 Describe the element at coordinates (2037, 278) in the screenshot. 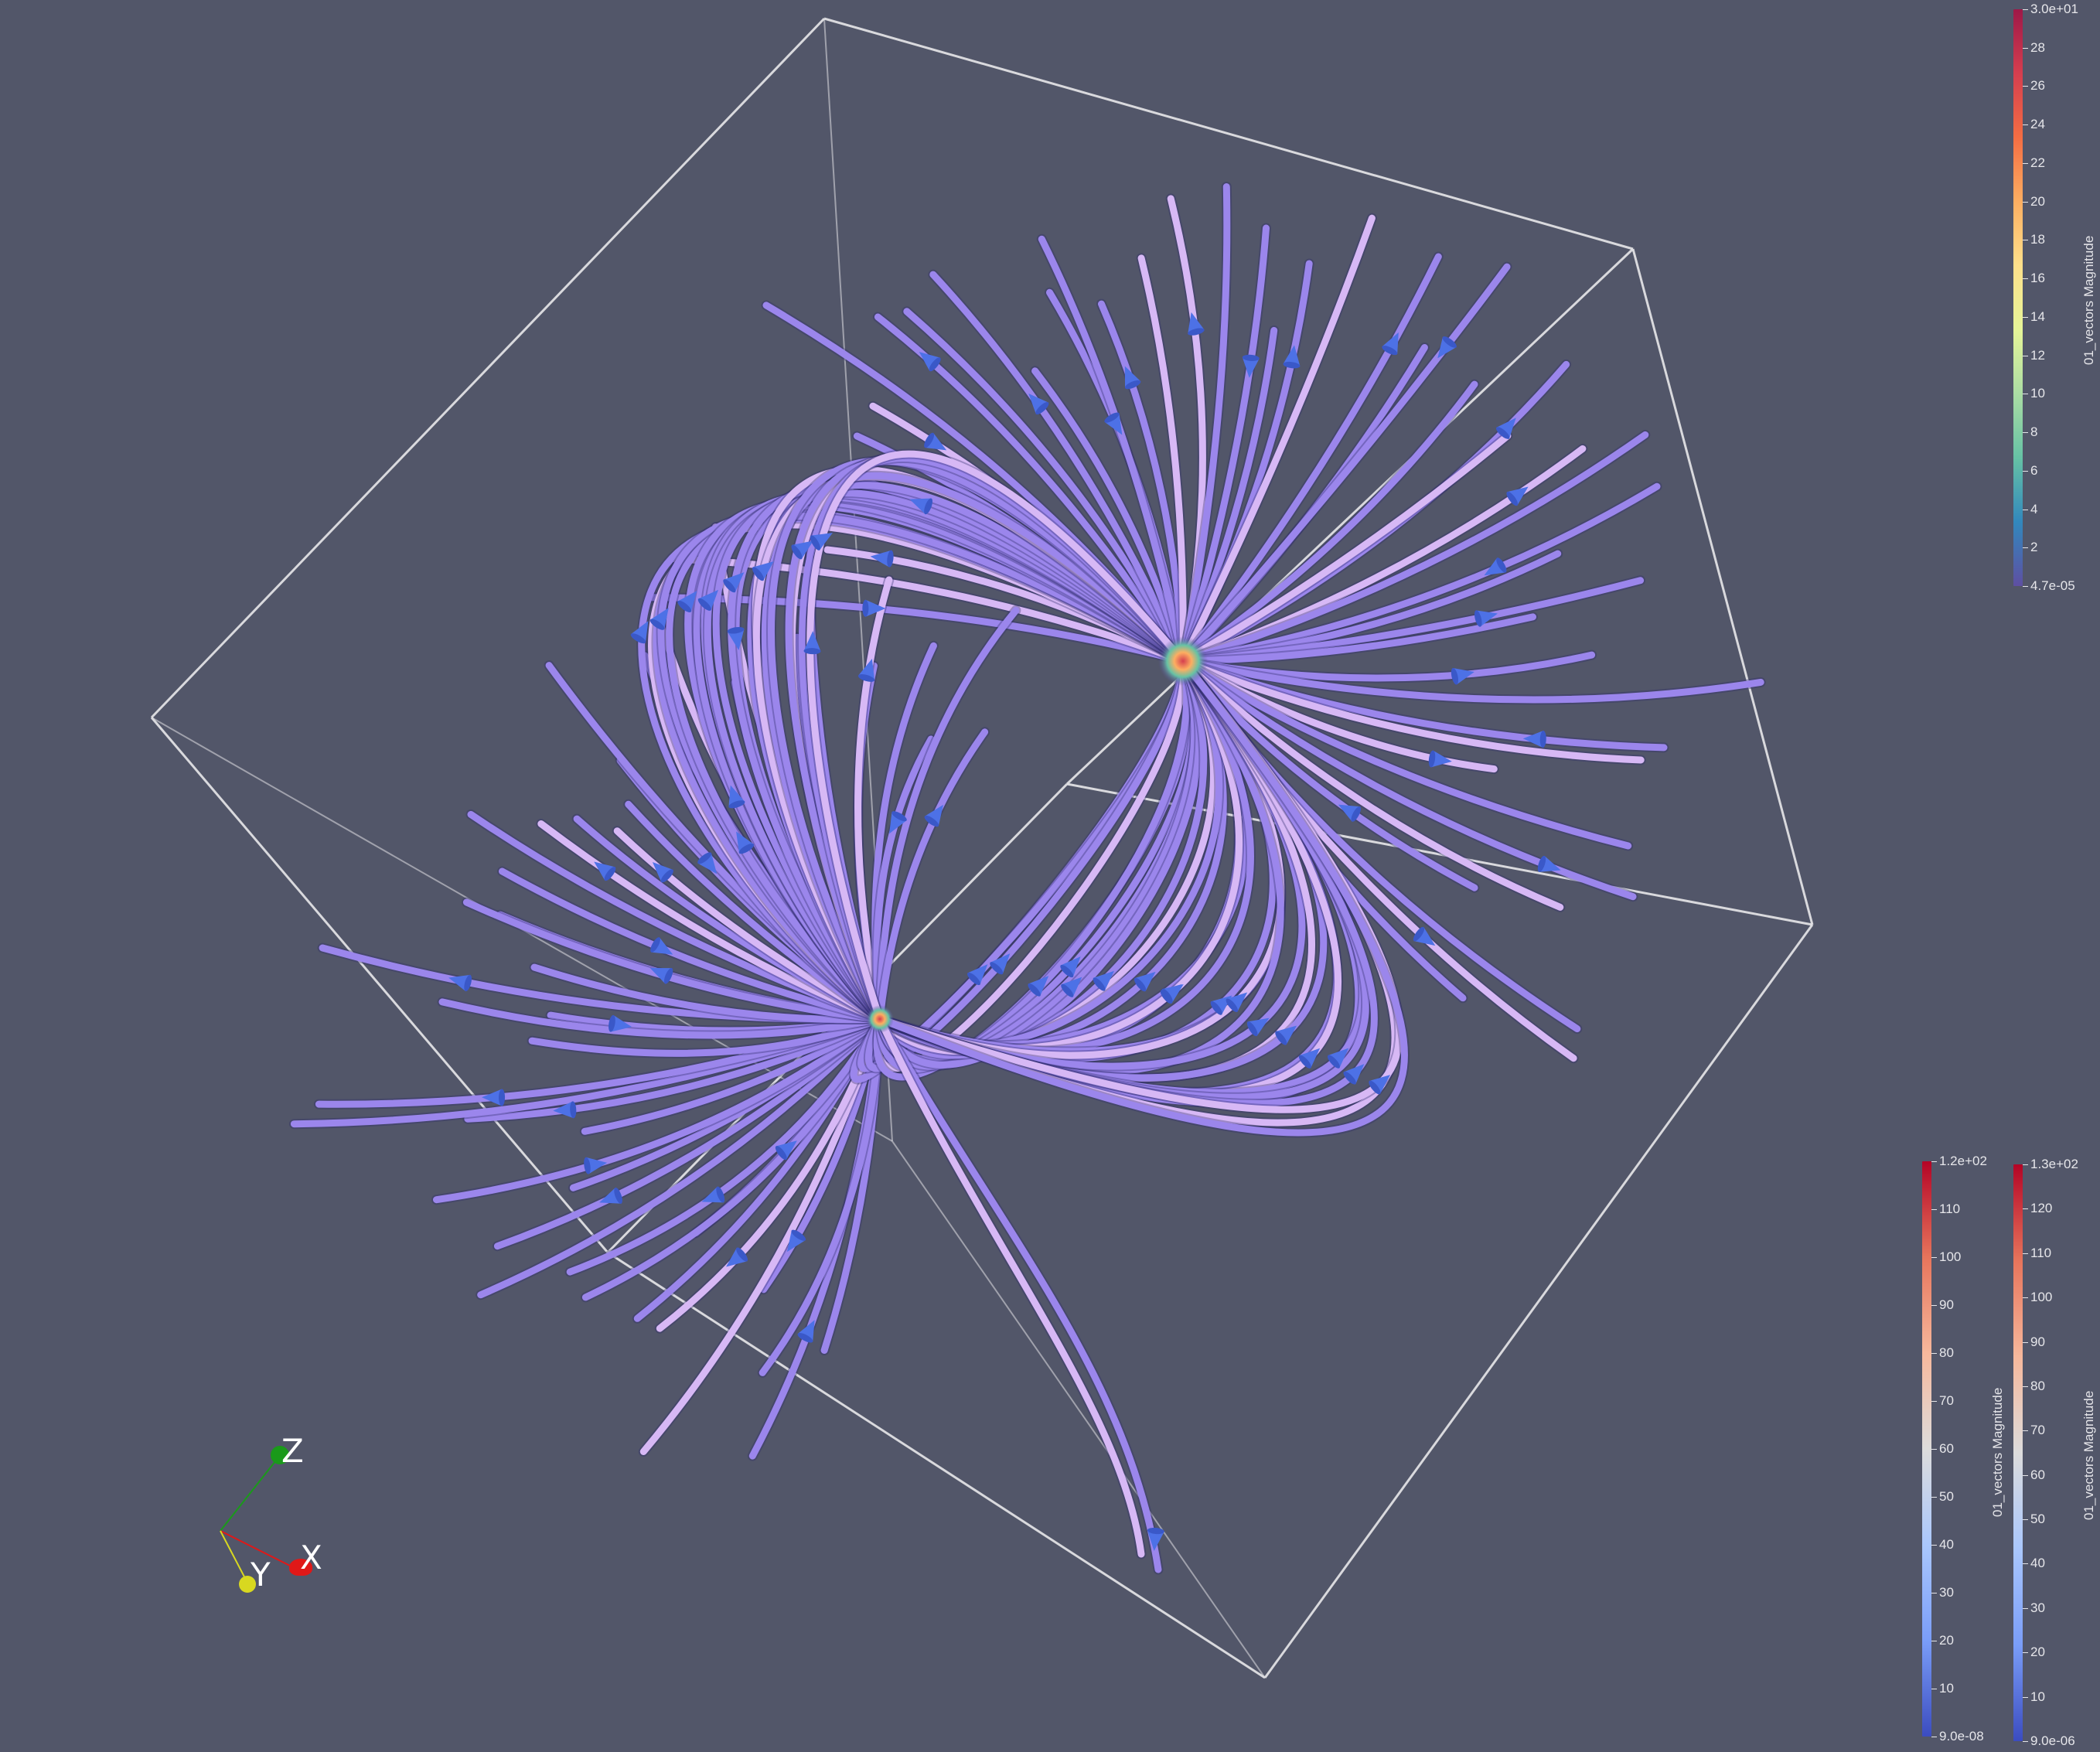

I see `color-bar-tick-label: 16` at that location.